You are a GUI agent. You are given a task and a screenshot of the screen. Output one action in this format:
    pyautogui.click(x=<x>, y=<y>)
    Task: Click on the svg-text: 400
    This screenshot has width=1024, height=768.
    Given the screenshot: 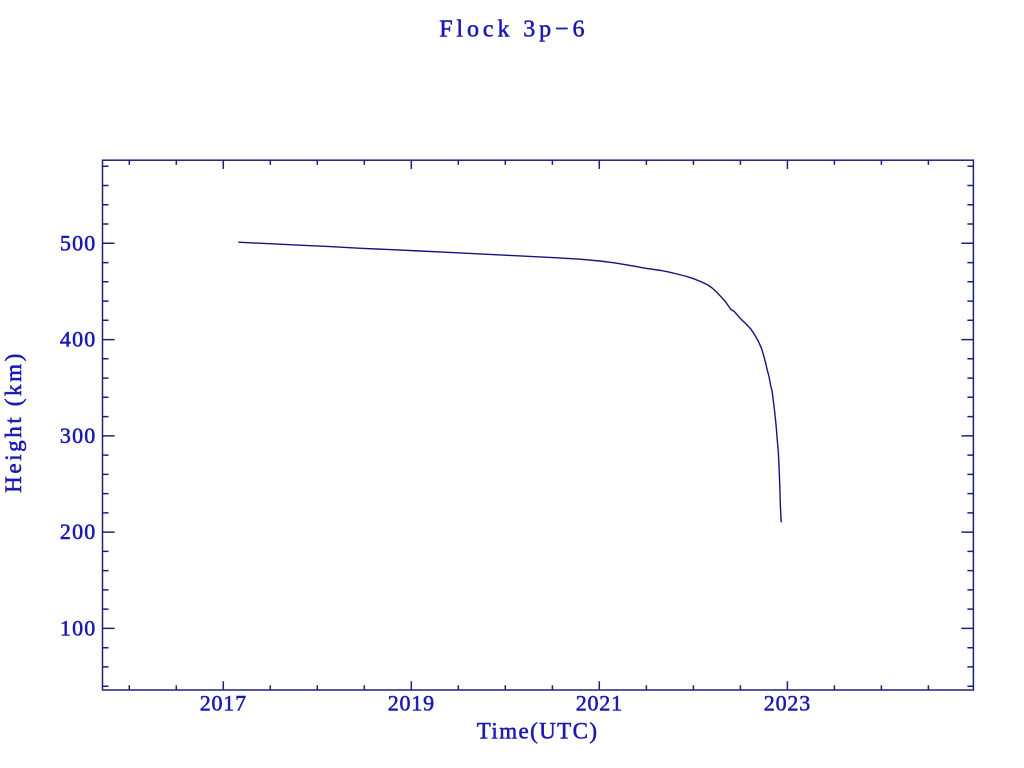 What is the action you would take?
    pyautogui.click(x=78, y=339)
    